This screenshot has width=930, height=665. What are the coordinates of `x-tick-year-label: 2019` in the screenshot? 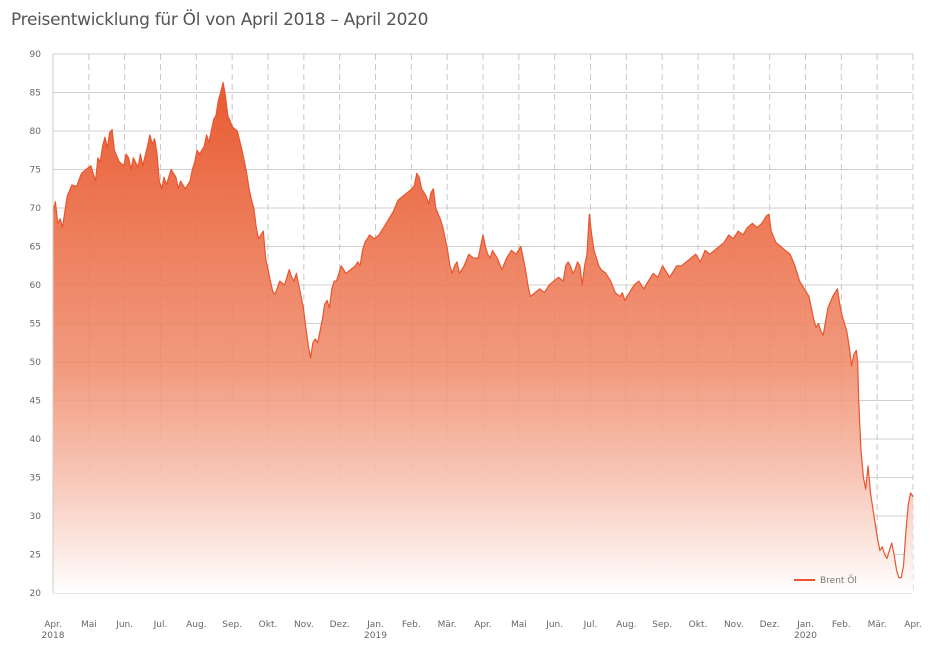 It's located at (375, 636).